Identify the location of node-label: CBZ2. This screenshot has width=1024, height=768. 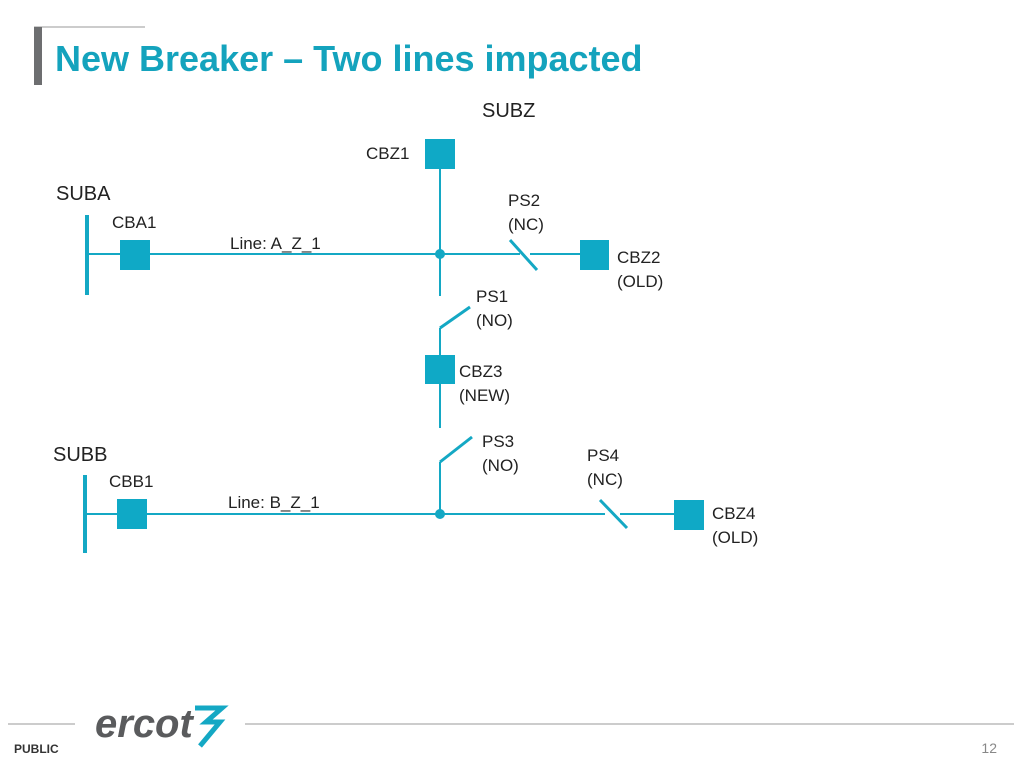
(638, 257).